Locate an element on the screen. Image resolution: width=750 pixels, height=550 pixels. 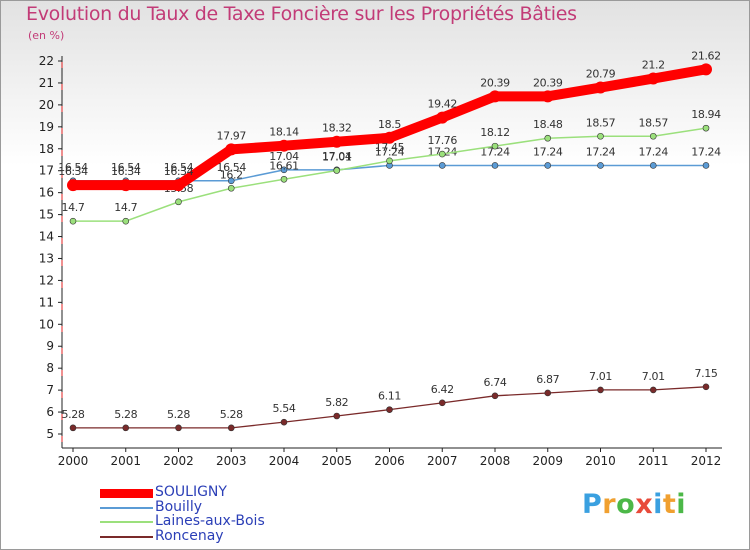
y-tick-label: 21 is located at coordinates (46, 83).